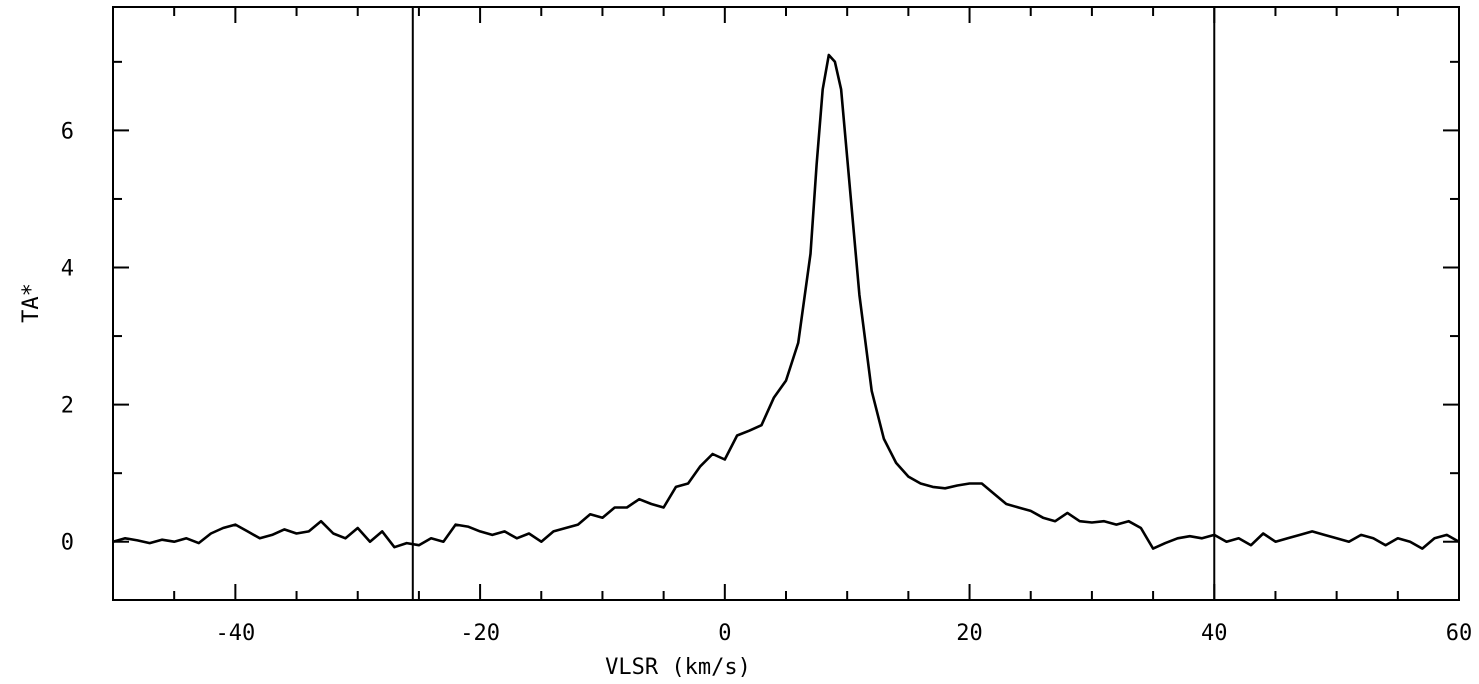  Describe the element at coordinates (1214, 633) in the screenshot. I see `x-tick-label: 40` at that location.